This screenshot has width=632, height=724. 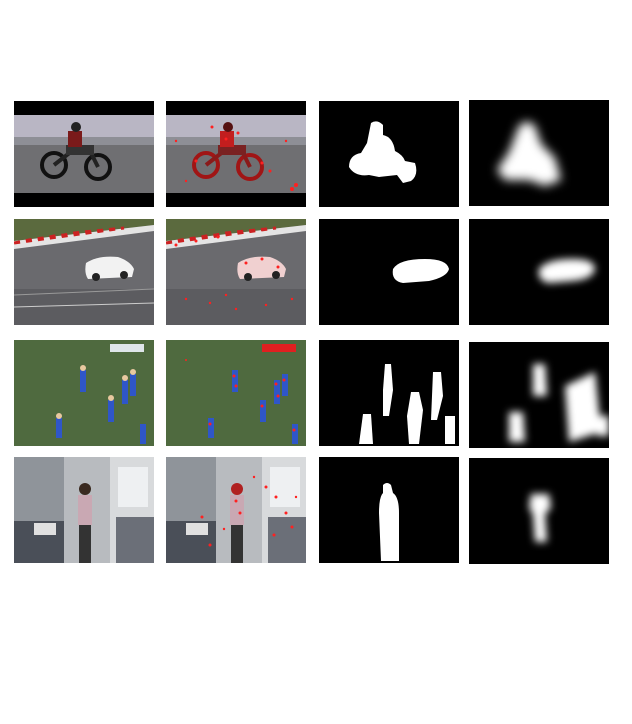 I want to click on soccer-ground-truth-mask, so click(x=389, y=393).